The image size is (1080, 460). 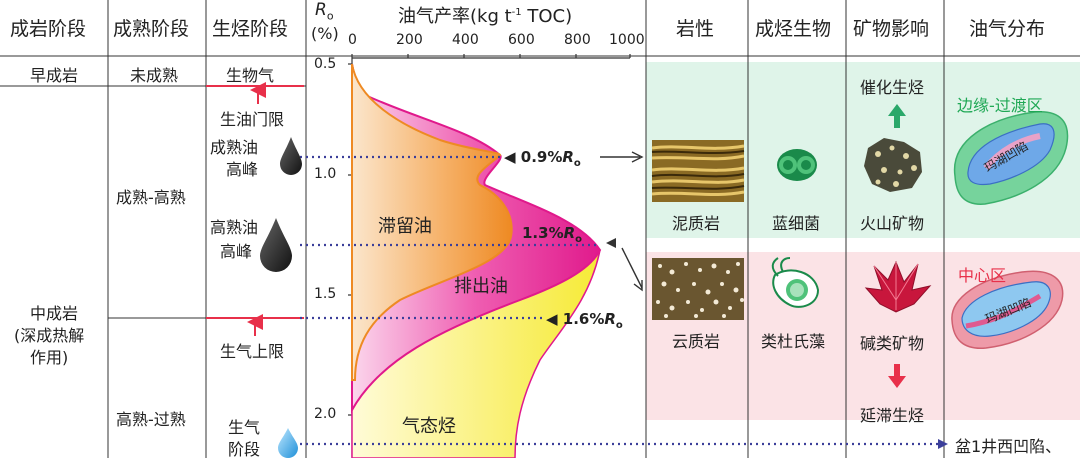 I want to click on cyanobacteria-icon, so click(x=797, y=165).